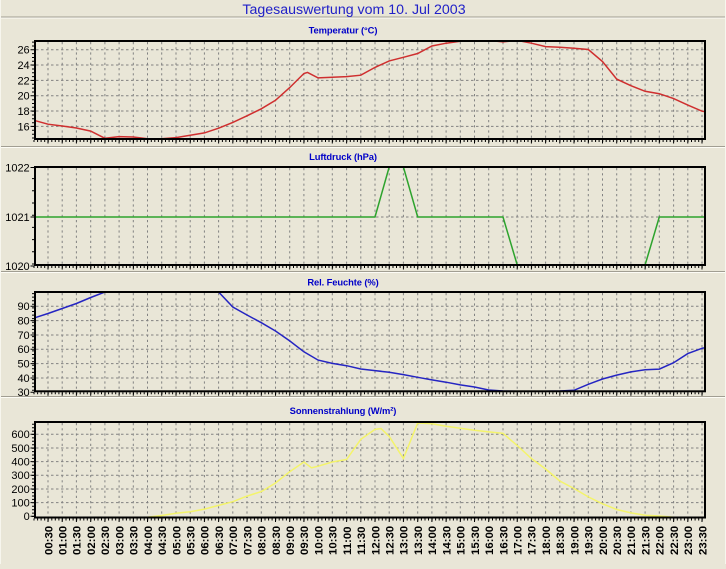 The height and width of the screenshot is (569, 726). What do you see at coordinates (263, 540) in the screenshot?
I see `svg-text: 08:00` at bounding box center [263, 540].